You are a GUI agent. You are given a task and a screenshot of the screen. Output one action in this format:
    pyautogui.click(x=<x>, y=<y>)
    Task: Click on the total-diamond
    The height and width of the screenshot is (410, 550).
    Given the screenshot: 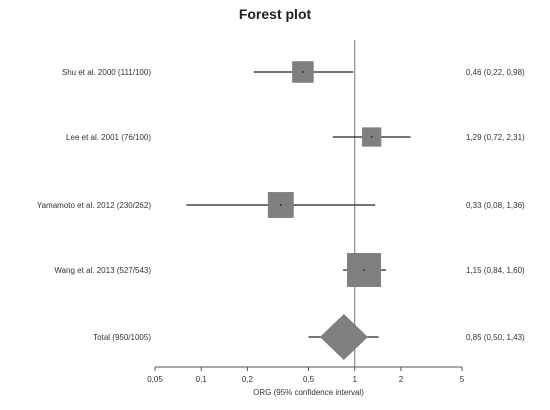 What is the action you would take?
    pyautogui.click(x=343, y=337)
    